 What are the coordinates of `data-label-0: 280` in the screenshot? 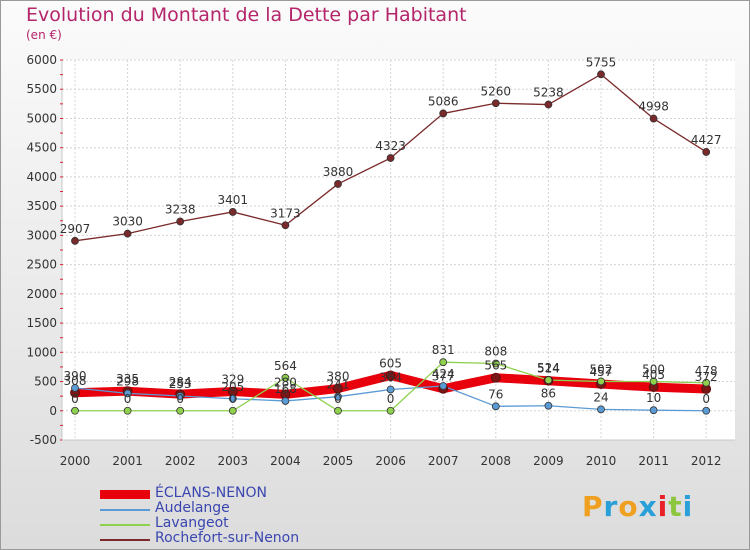 It's located at (285, 382).